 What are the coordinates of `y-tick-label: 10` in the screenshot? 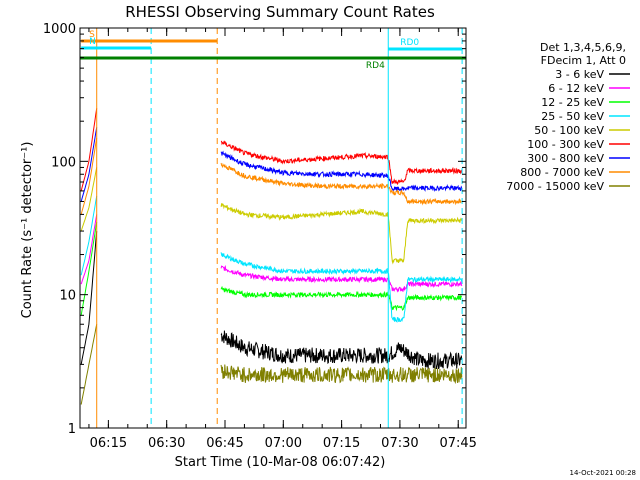 It's located at (67, 296).